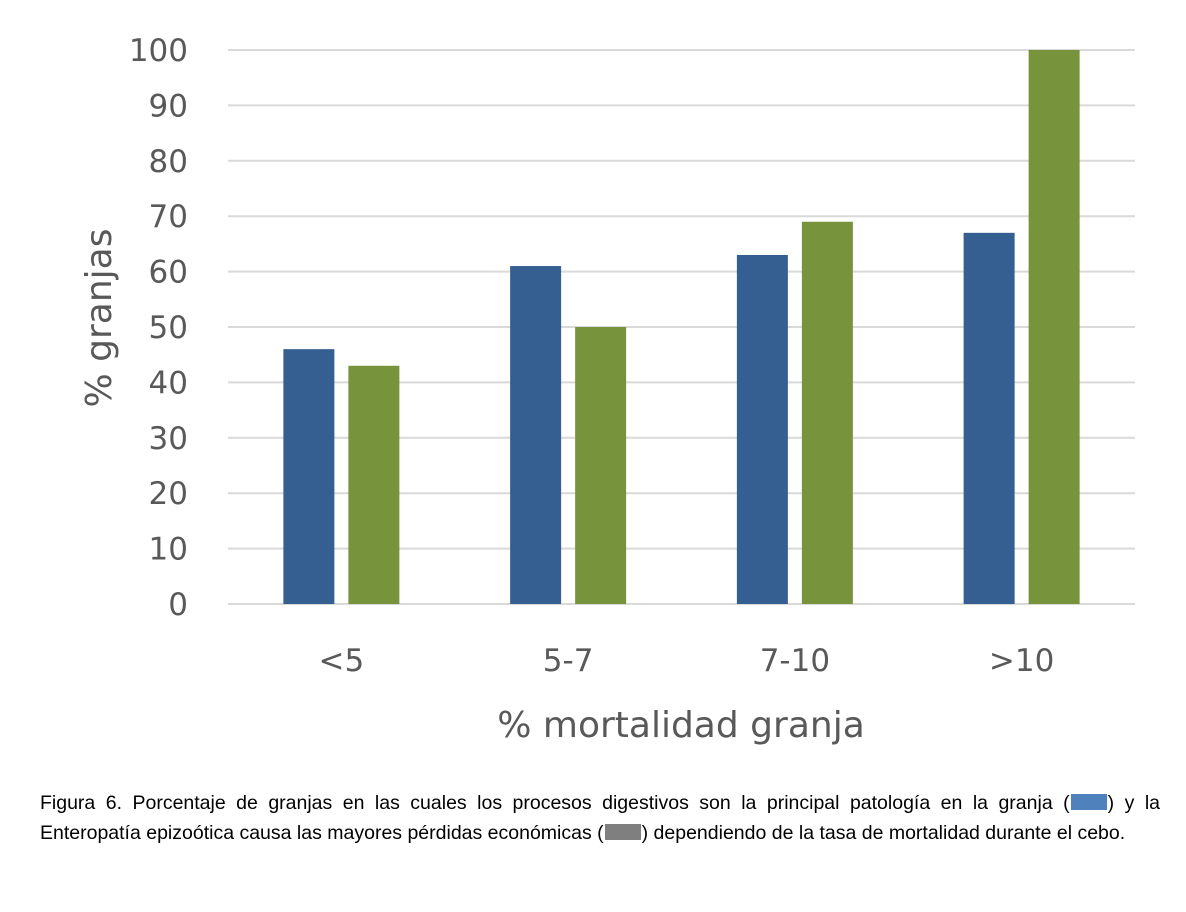 The image size is (1186, 912). I want to click on legend-swatch-gray, so click(622, 832).